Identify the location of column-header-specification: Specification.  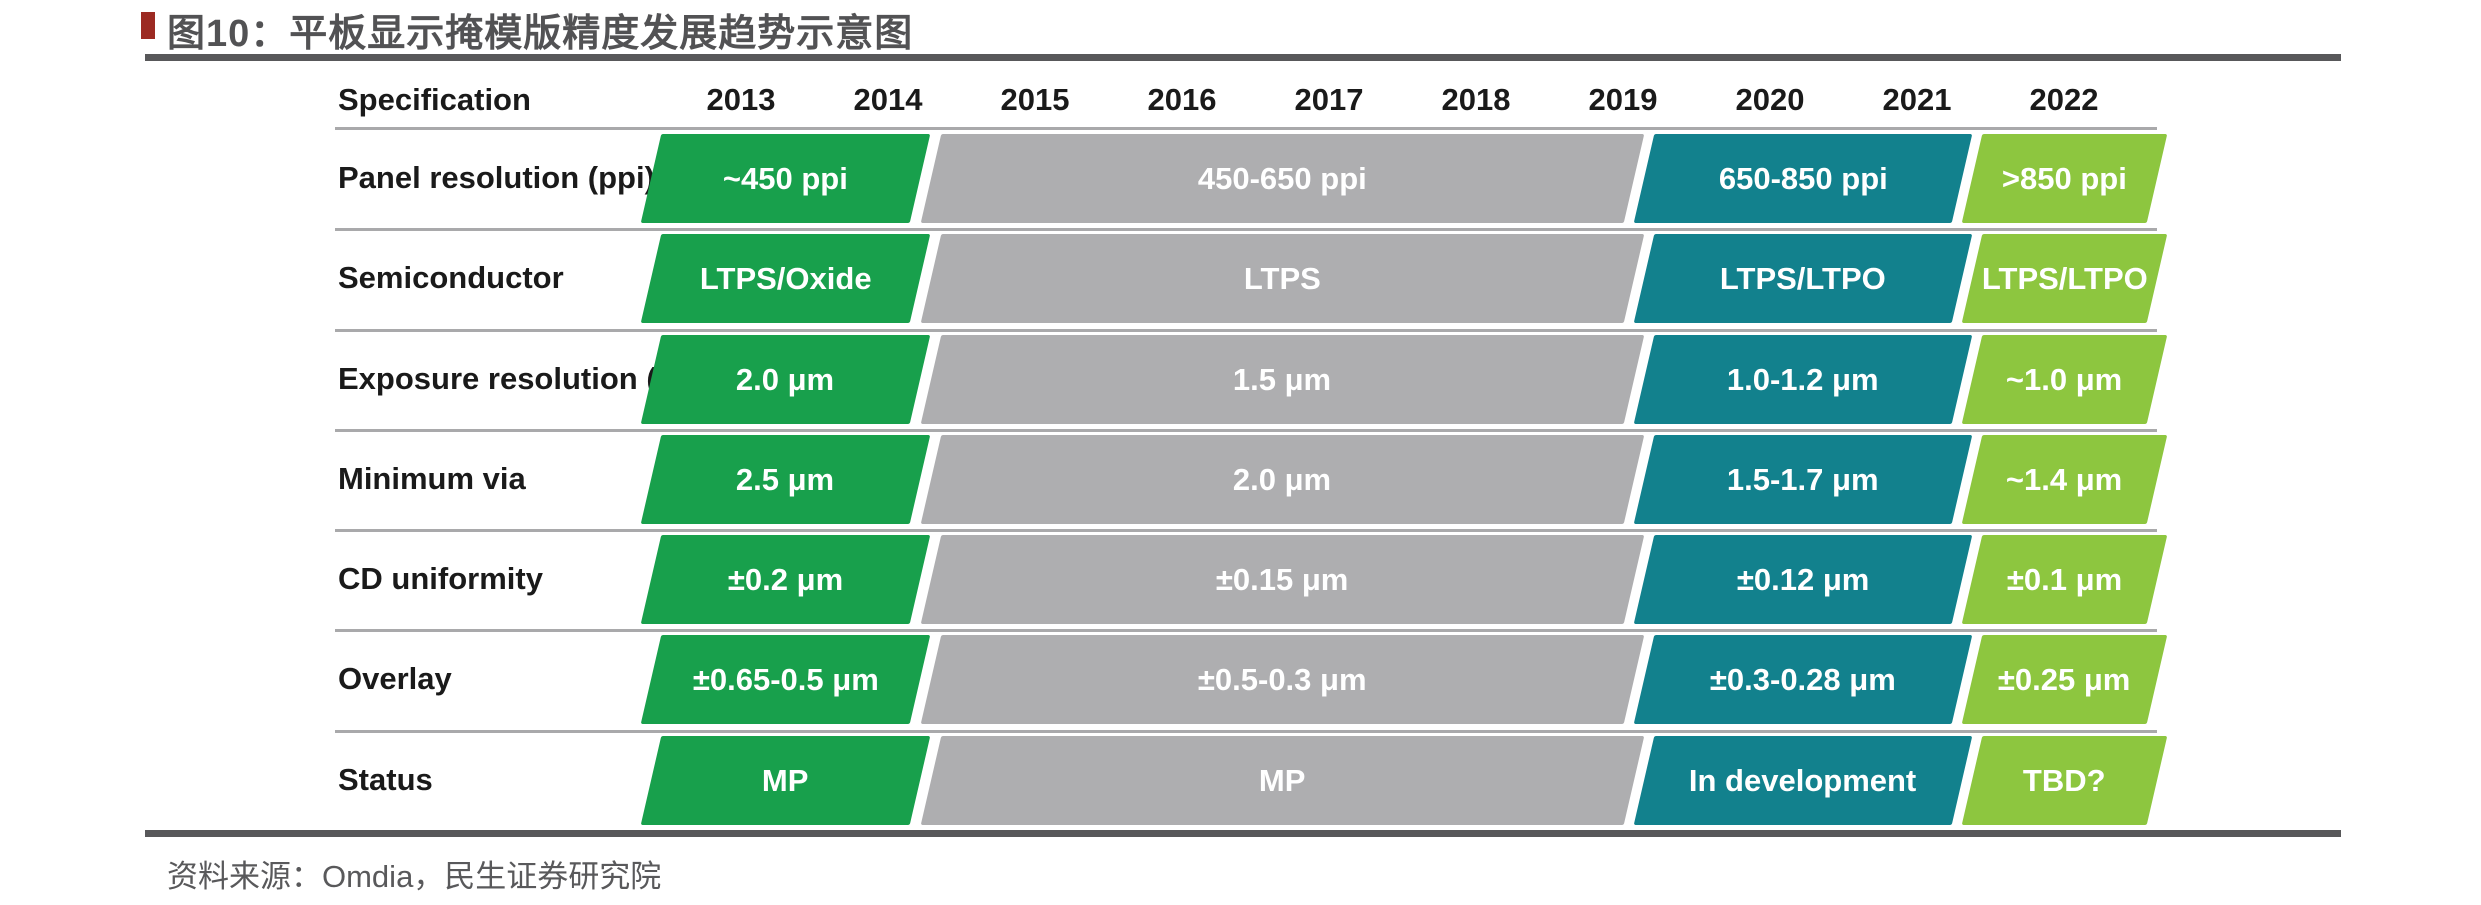
(434, 99).